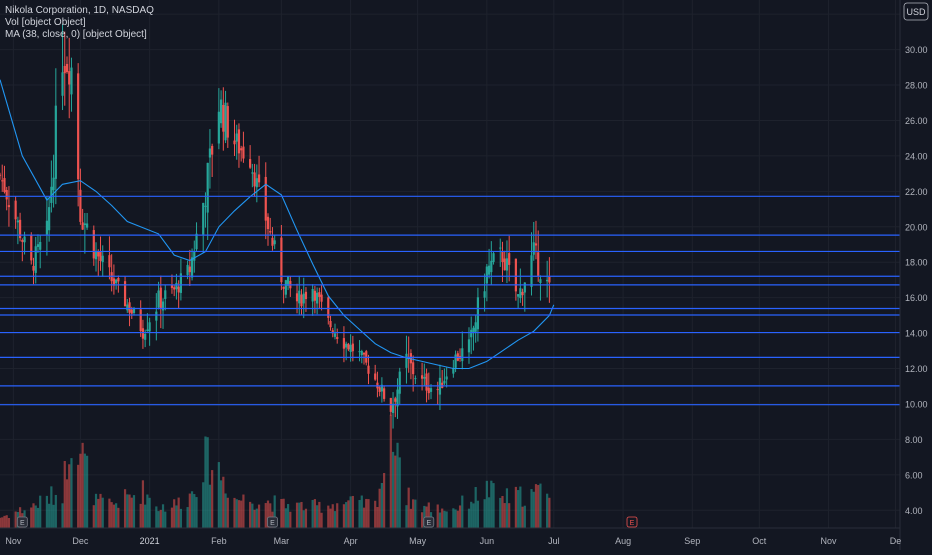 The height and width of the screenshot is (555, 932). I want to click on price-axis-bg, so click(916, 275).